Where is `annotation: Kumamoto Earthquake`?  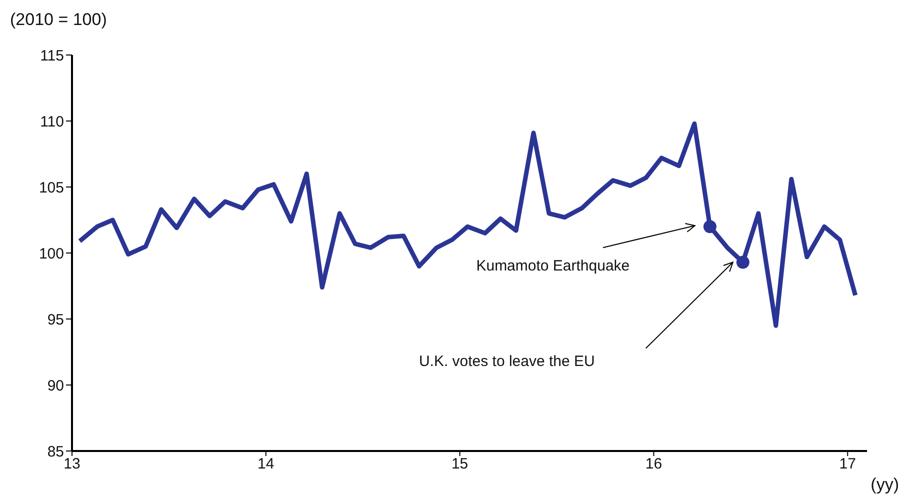
annotation: Kumamoto Earthquake is located at coordinates (553, 266).